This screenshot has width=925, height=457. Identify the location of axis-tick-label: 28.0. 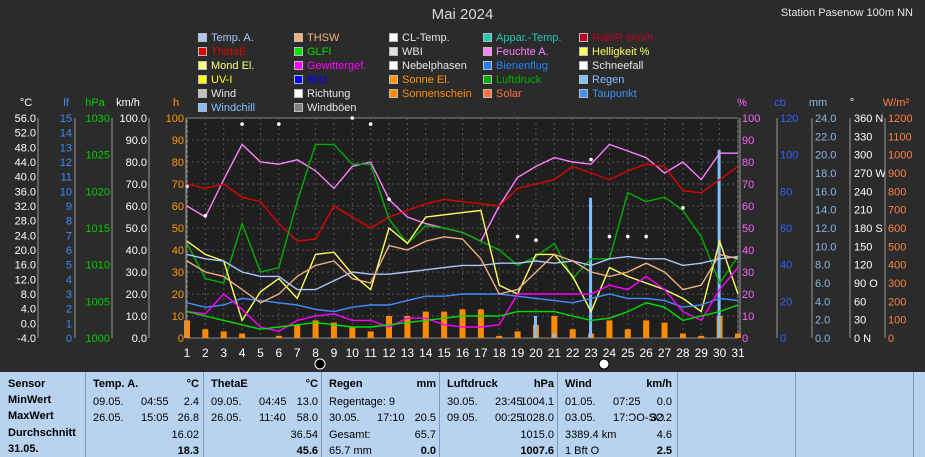
(25, 222).